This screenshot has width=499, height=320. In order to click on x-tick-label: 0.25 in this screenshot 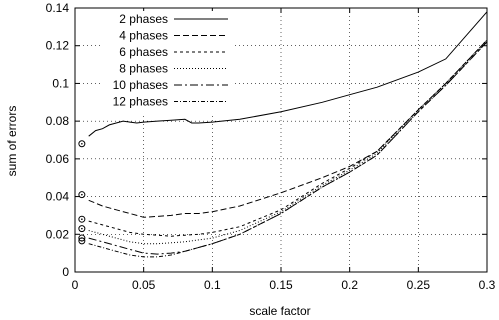, I will do `click(419, 285)`.